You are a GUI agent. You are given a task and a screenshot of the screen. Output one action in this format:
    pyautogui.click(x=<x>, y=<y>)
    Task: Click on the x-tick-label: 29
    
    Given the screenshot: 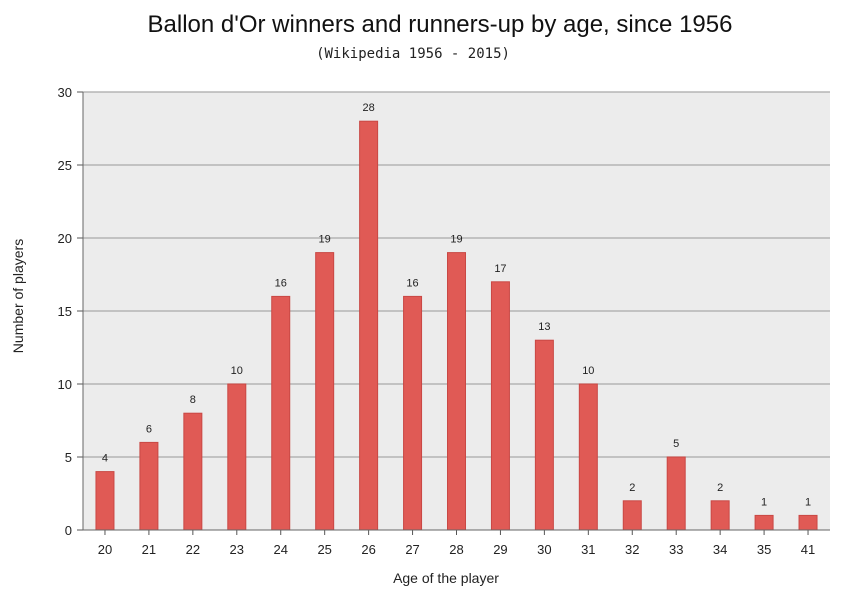 What is the action you would take?
    pyautogui.click(x=500, y=549)
    